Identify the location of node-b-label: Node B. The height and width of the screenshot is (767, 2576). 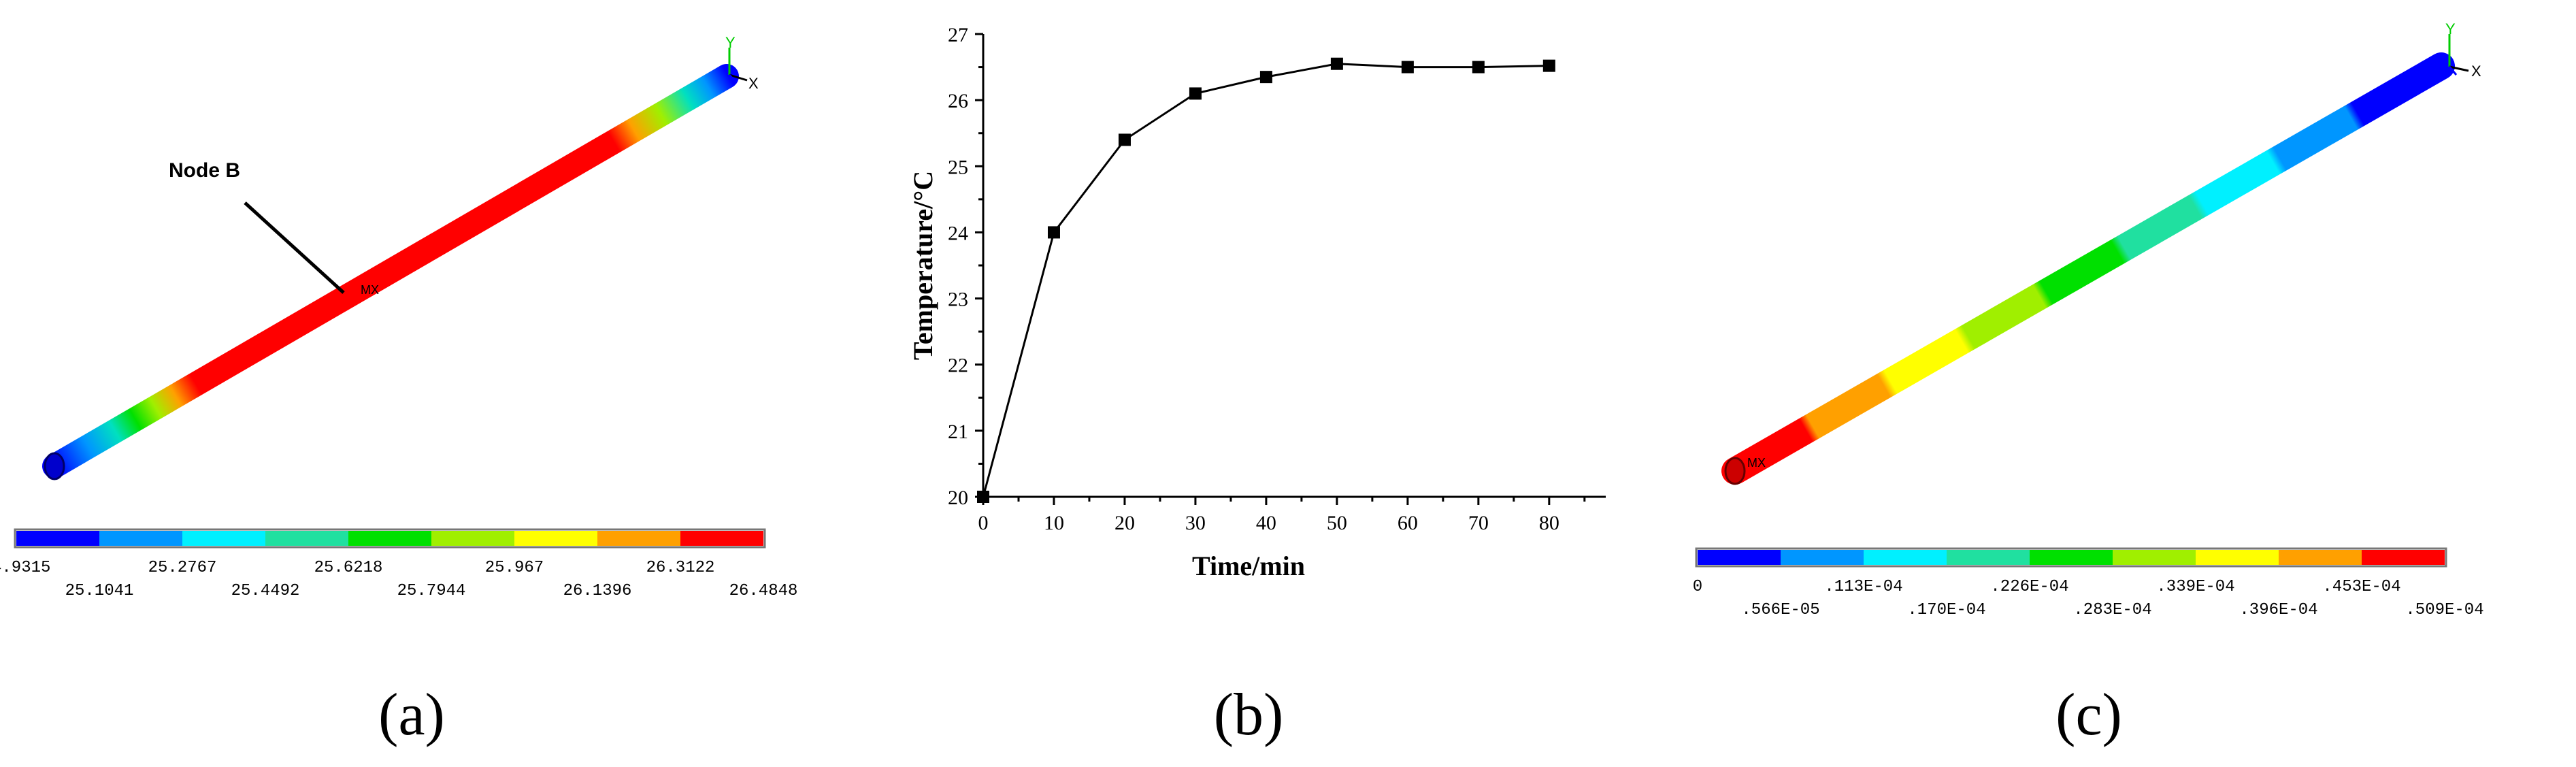
(205, 170).